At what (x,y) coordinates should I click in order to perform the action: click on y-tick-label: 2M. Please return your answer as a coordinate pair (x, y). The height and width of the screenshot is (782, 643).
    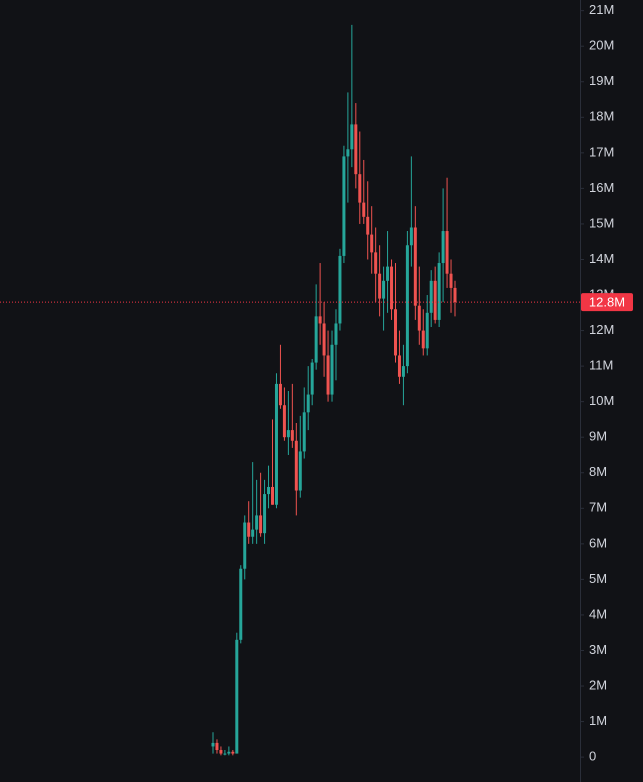
    Looking at the image, I should click on (598, 684).